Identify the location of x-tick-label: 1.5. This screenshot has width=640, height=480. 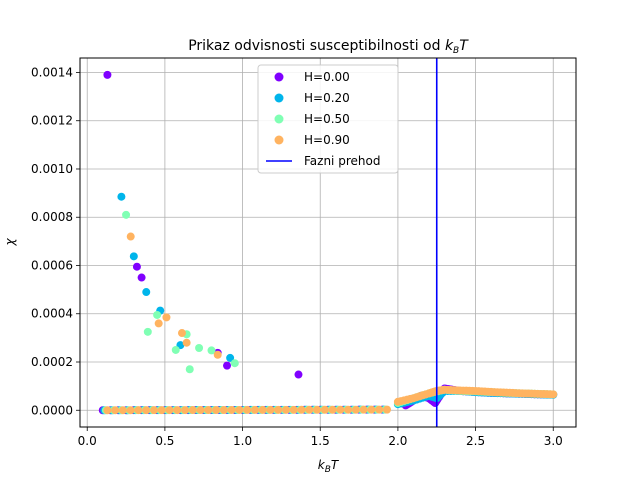
(320, 441).